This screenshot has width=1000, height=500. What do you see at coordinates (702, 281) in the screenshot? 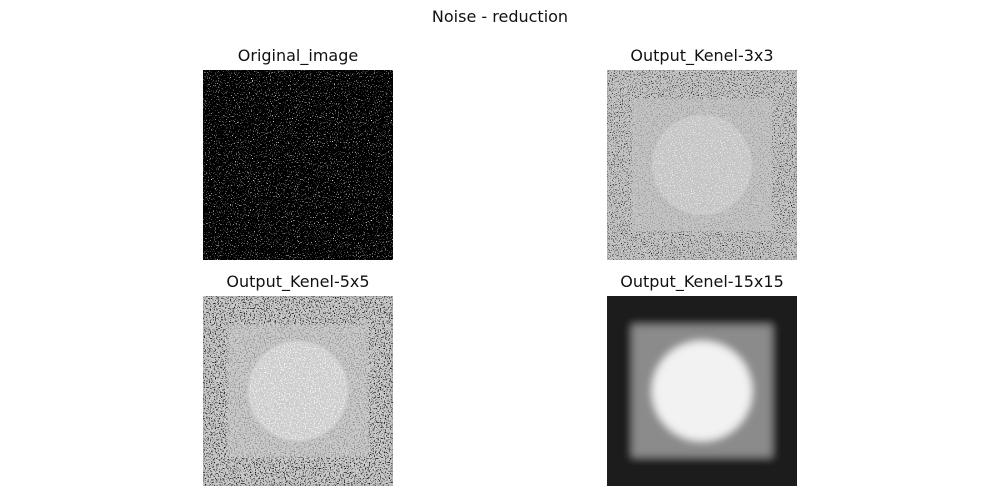
I see `panel-title: Output_Kenel-15x15` at bounding box center [702, 281].